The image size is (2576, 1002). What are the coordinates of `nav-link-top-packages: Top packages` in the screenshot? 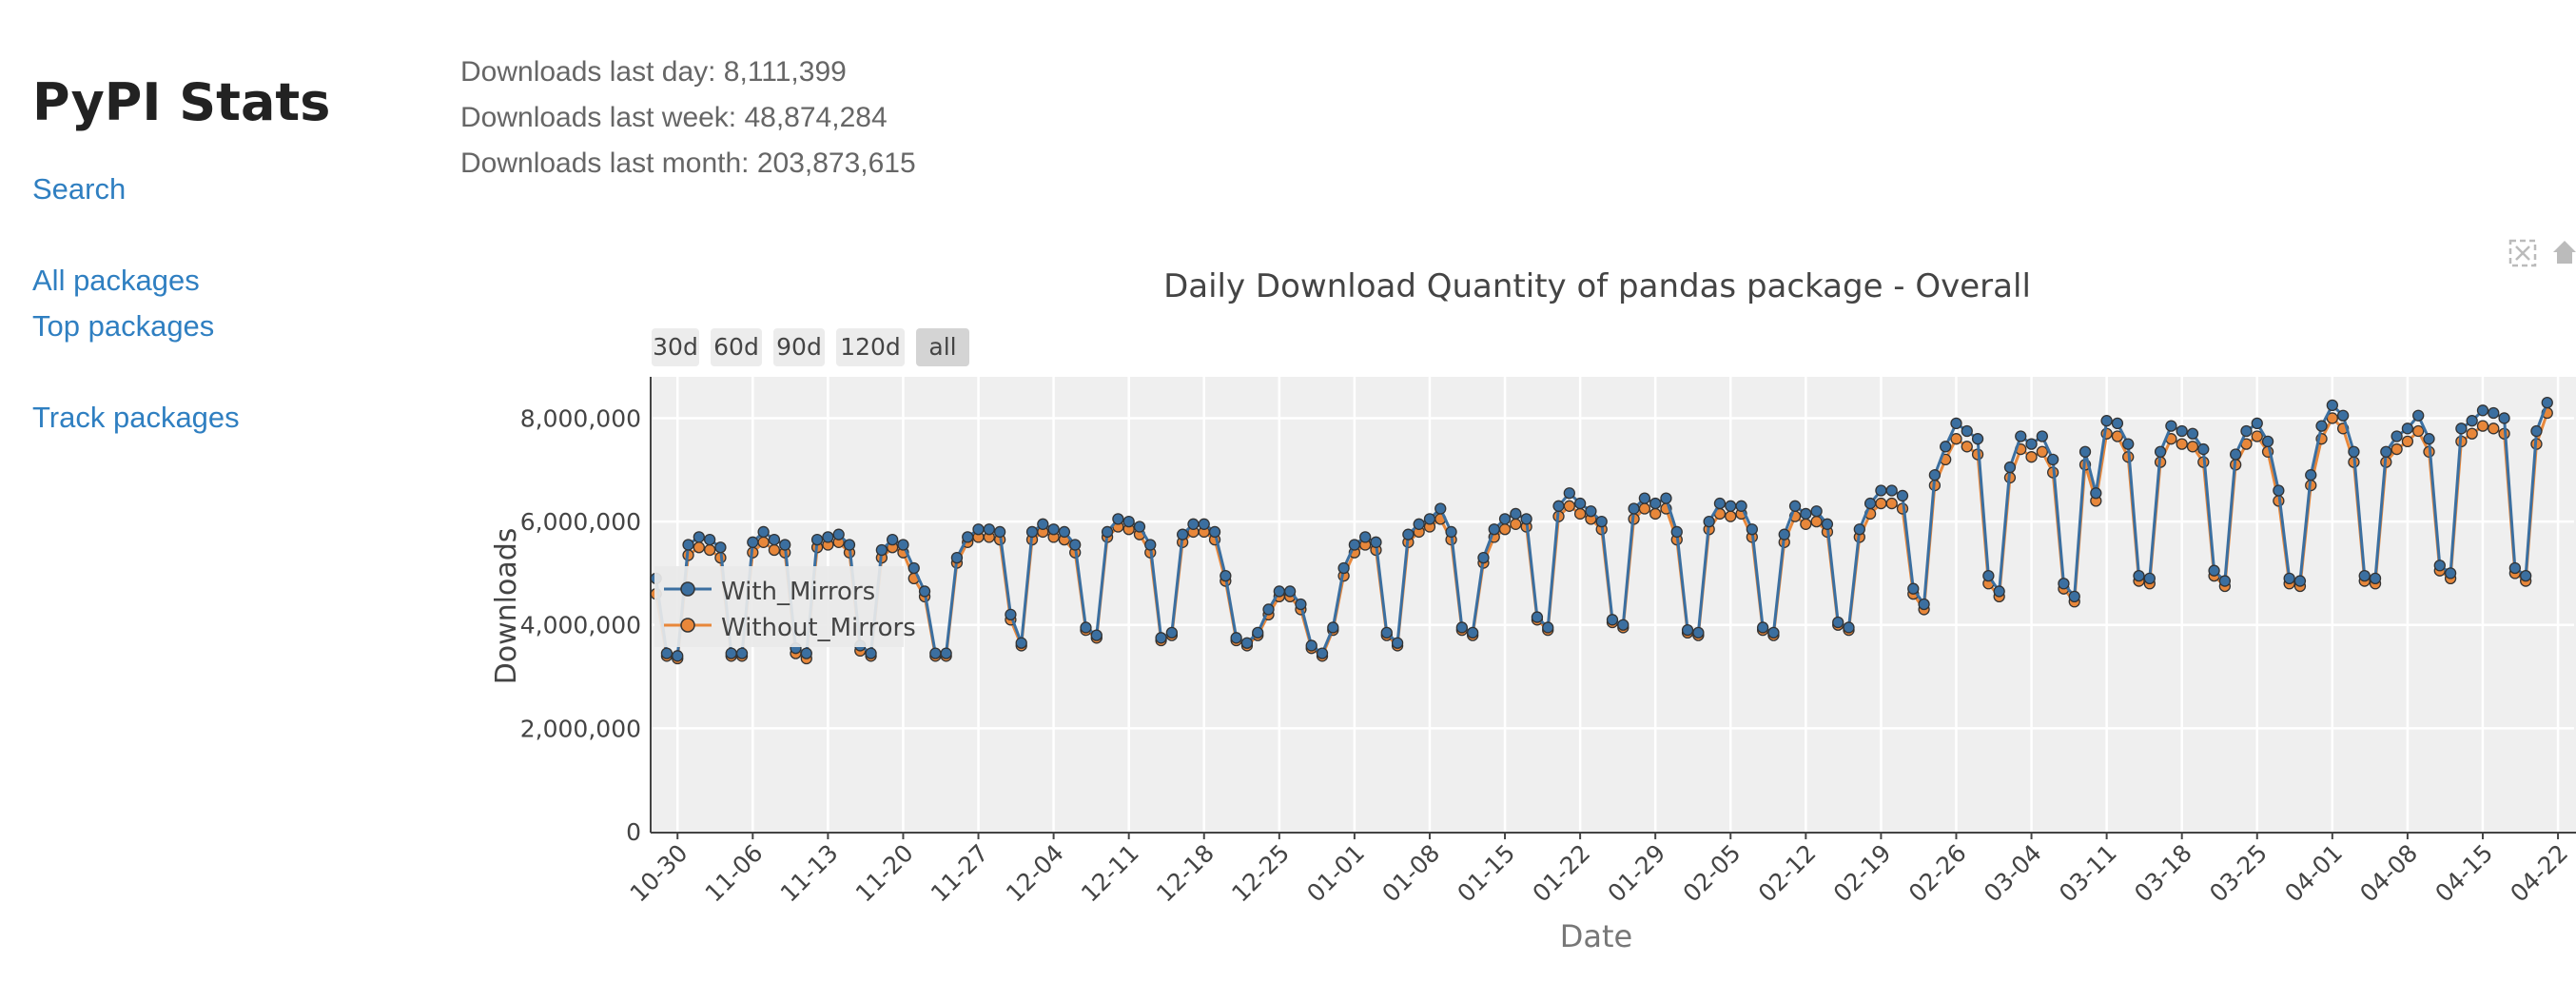 It's located at (123, 326).